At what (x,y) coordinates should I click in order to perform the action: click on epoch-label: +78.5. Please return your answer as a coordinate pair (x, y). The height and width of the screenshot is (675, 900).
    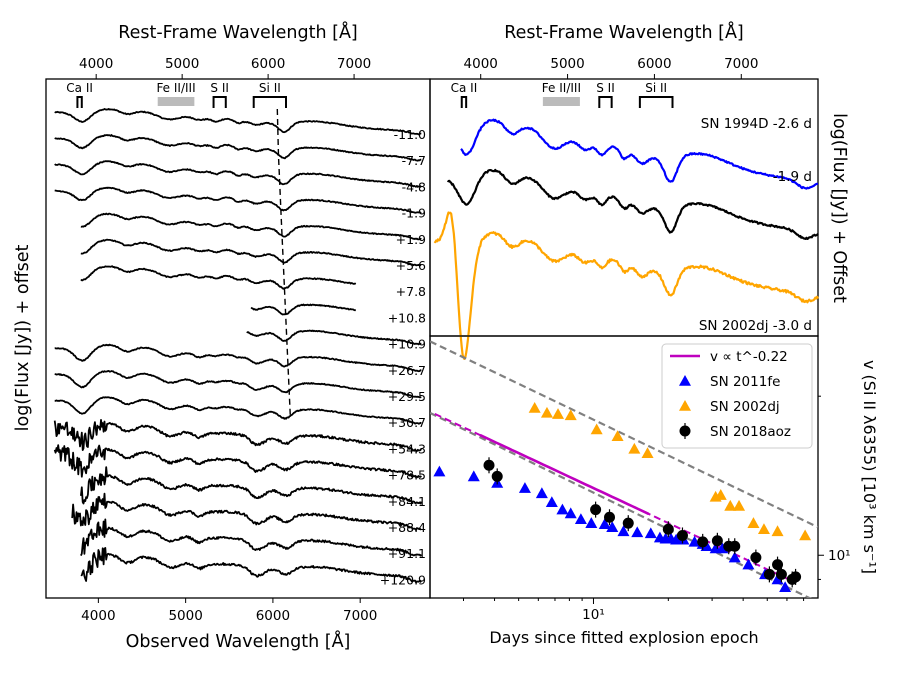
    Looking at the image, I should click on (407, 475).